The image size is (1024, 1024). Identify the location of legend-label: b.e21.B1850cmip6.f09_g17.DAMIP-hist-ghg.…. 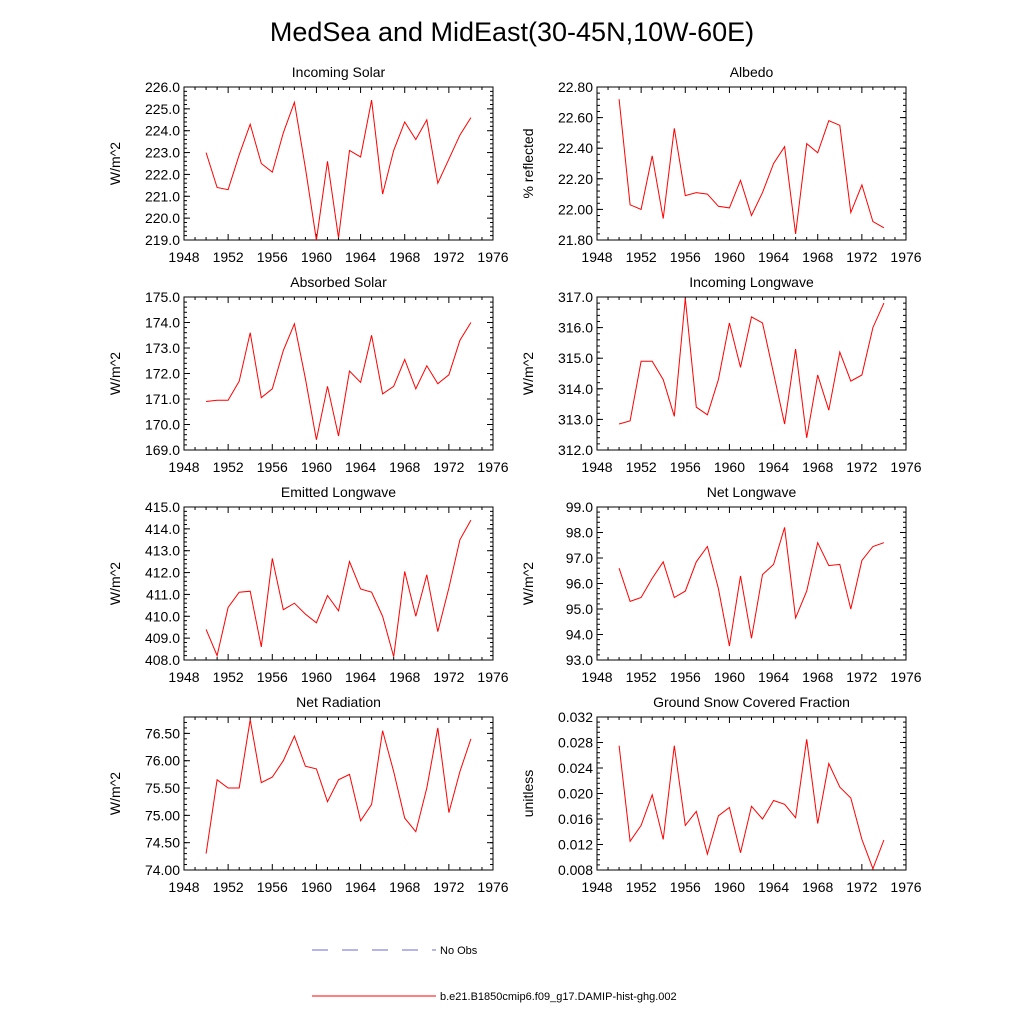
(558, 997).